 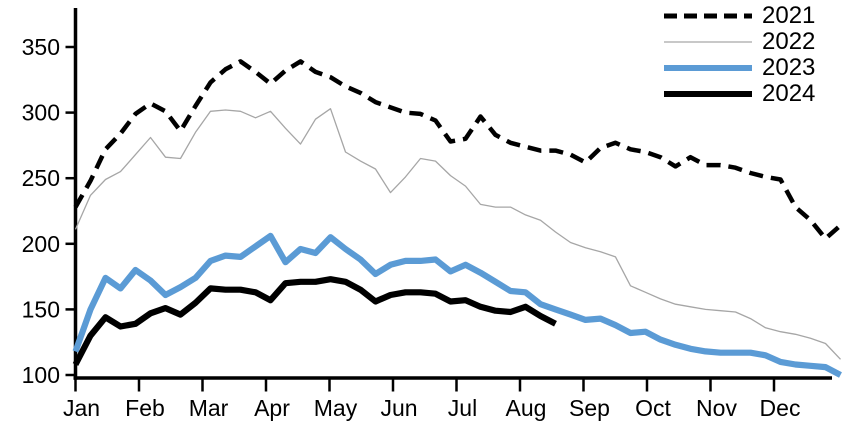 I want to click on legend-item-2021: 2021, so click(x=738, y=16).